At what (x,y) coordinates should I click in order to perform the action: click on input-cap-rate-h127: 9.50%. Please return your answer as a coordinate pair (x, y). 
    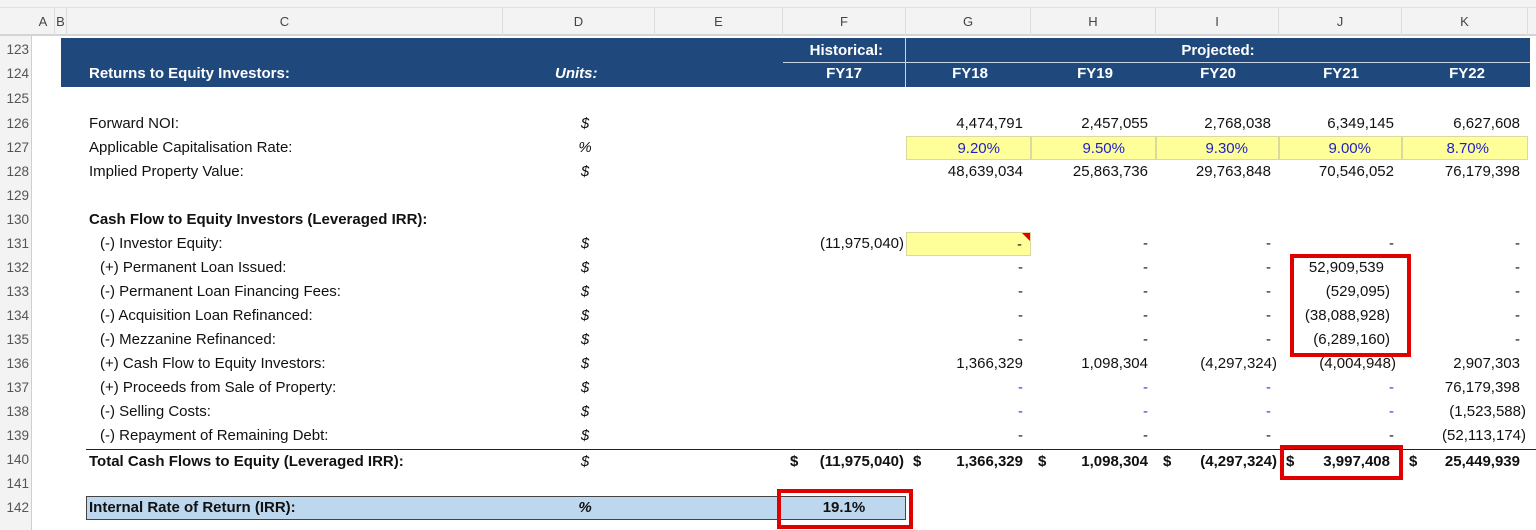
    Looking at the image, I should click on (1093, 148).